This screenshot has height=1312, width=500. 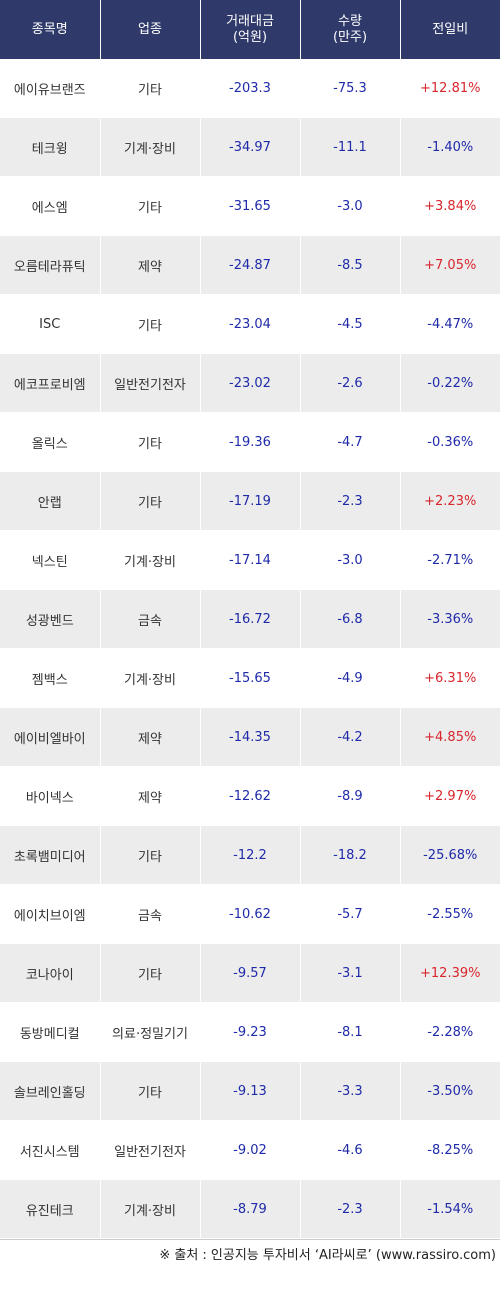 I want to click on change-cell: +7.05%, so click(x=449, y=265).